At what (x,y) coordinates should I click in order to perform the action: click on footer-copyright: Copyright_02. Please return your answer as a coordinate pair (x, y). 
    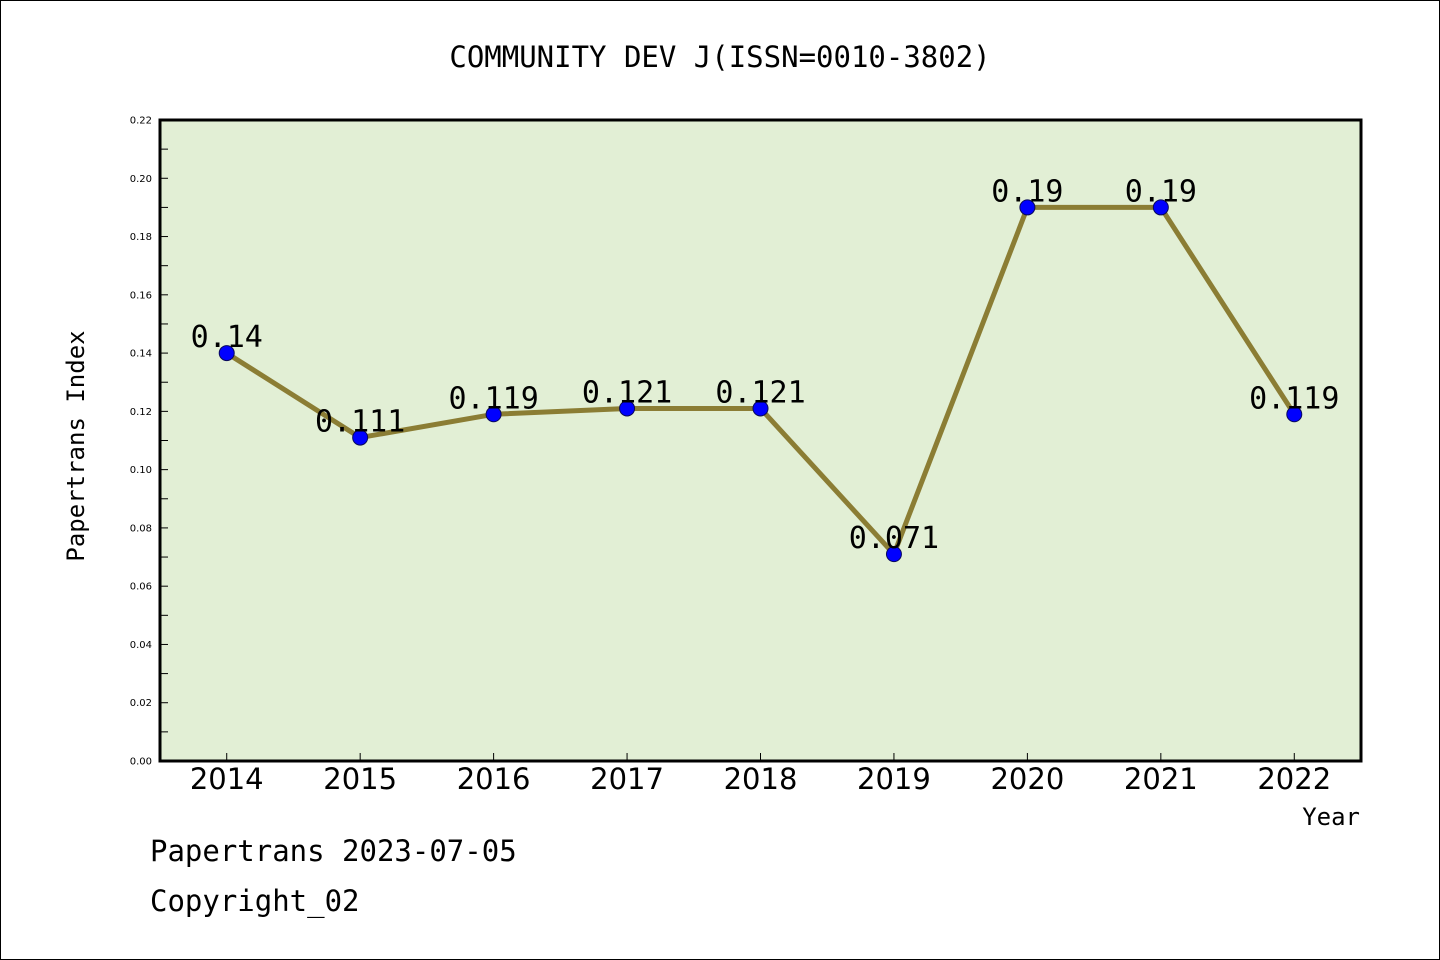
    Looking at the image, I should click on (255, 901).